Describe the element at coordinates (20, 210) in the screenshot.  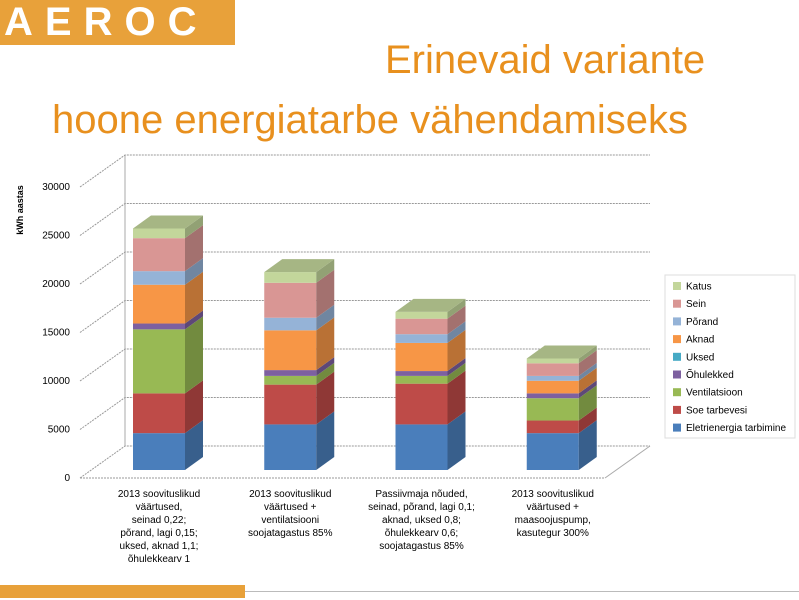
I see `y-axis-label: kWh aastas` at that location.